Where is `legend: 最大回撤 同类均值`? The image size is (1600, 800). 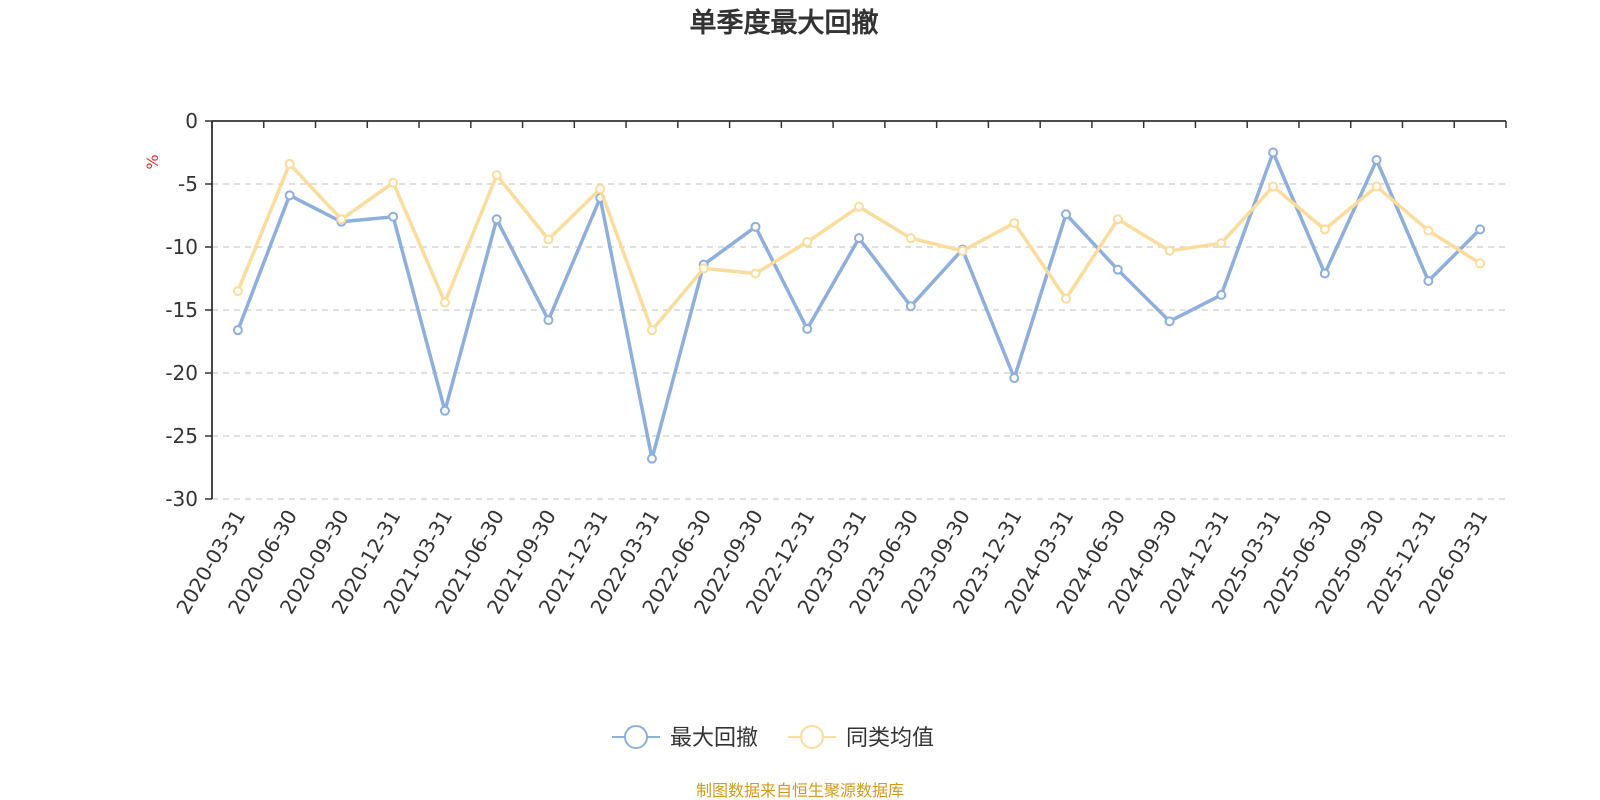 legend: 最大回撤 同类均值 is located at coordinates (773, 738).